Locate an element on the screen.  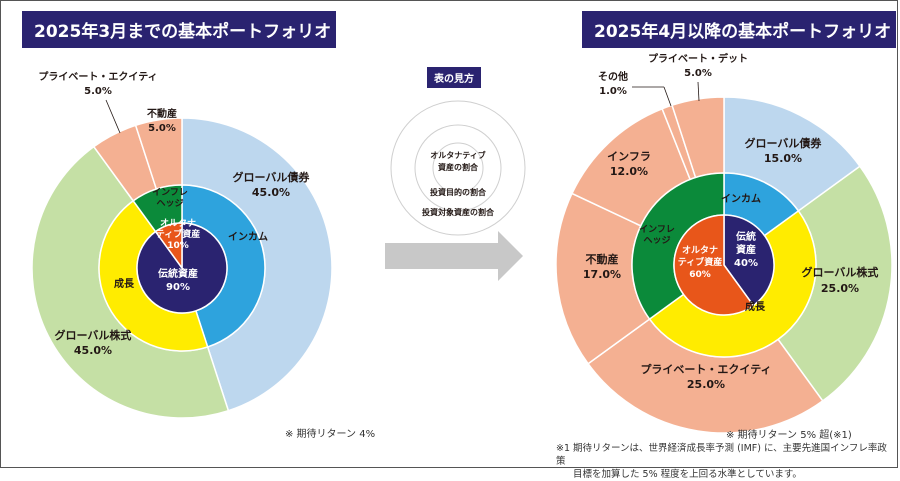
legend-title: 表の見方 is located at coordinates (454, 77).